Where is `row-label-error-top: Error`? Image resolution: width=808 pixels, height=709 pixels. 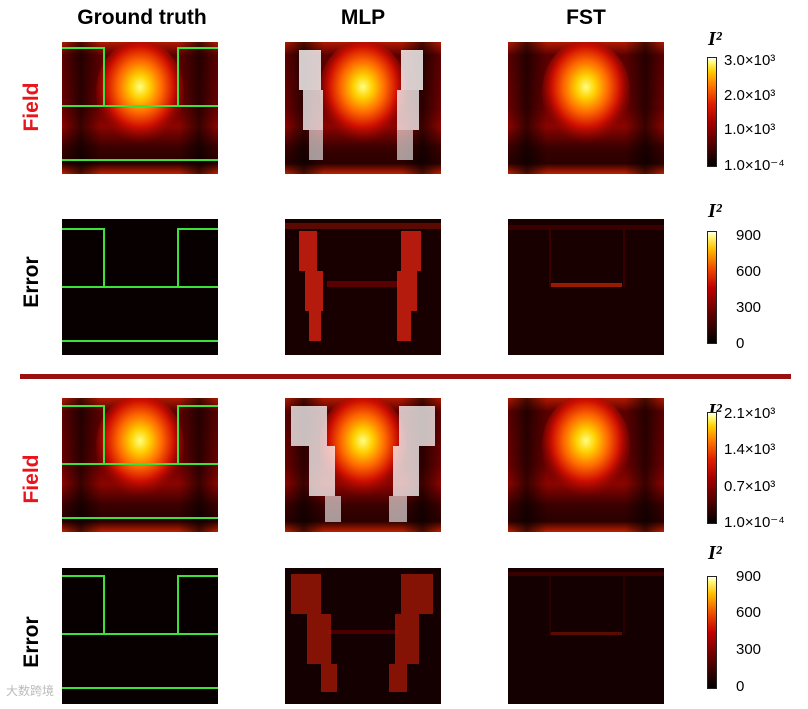 row-label-error-top: Error is located at coordinates (31, 282).